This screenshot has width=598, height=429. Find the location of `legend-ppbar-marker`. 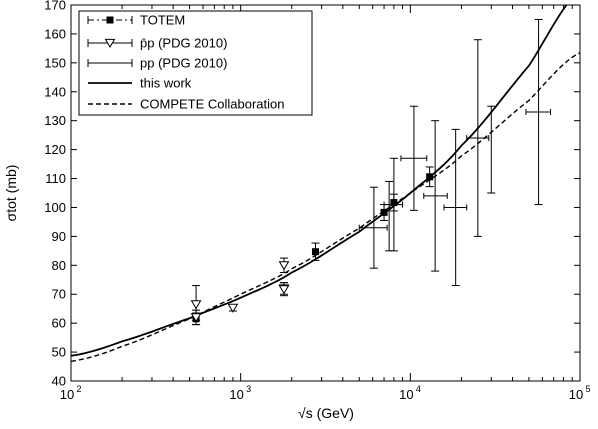

legend-ppbar-marker is located at coordinates (110, 43).